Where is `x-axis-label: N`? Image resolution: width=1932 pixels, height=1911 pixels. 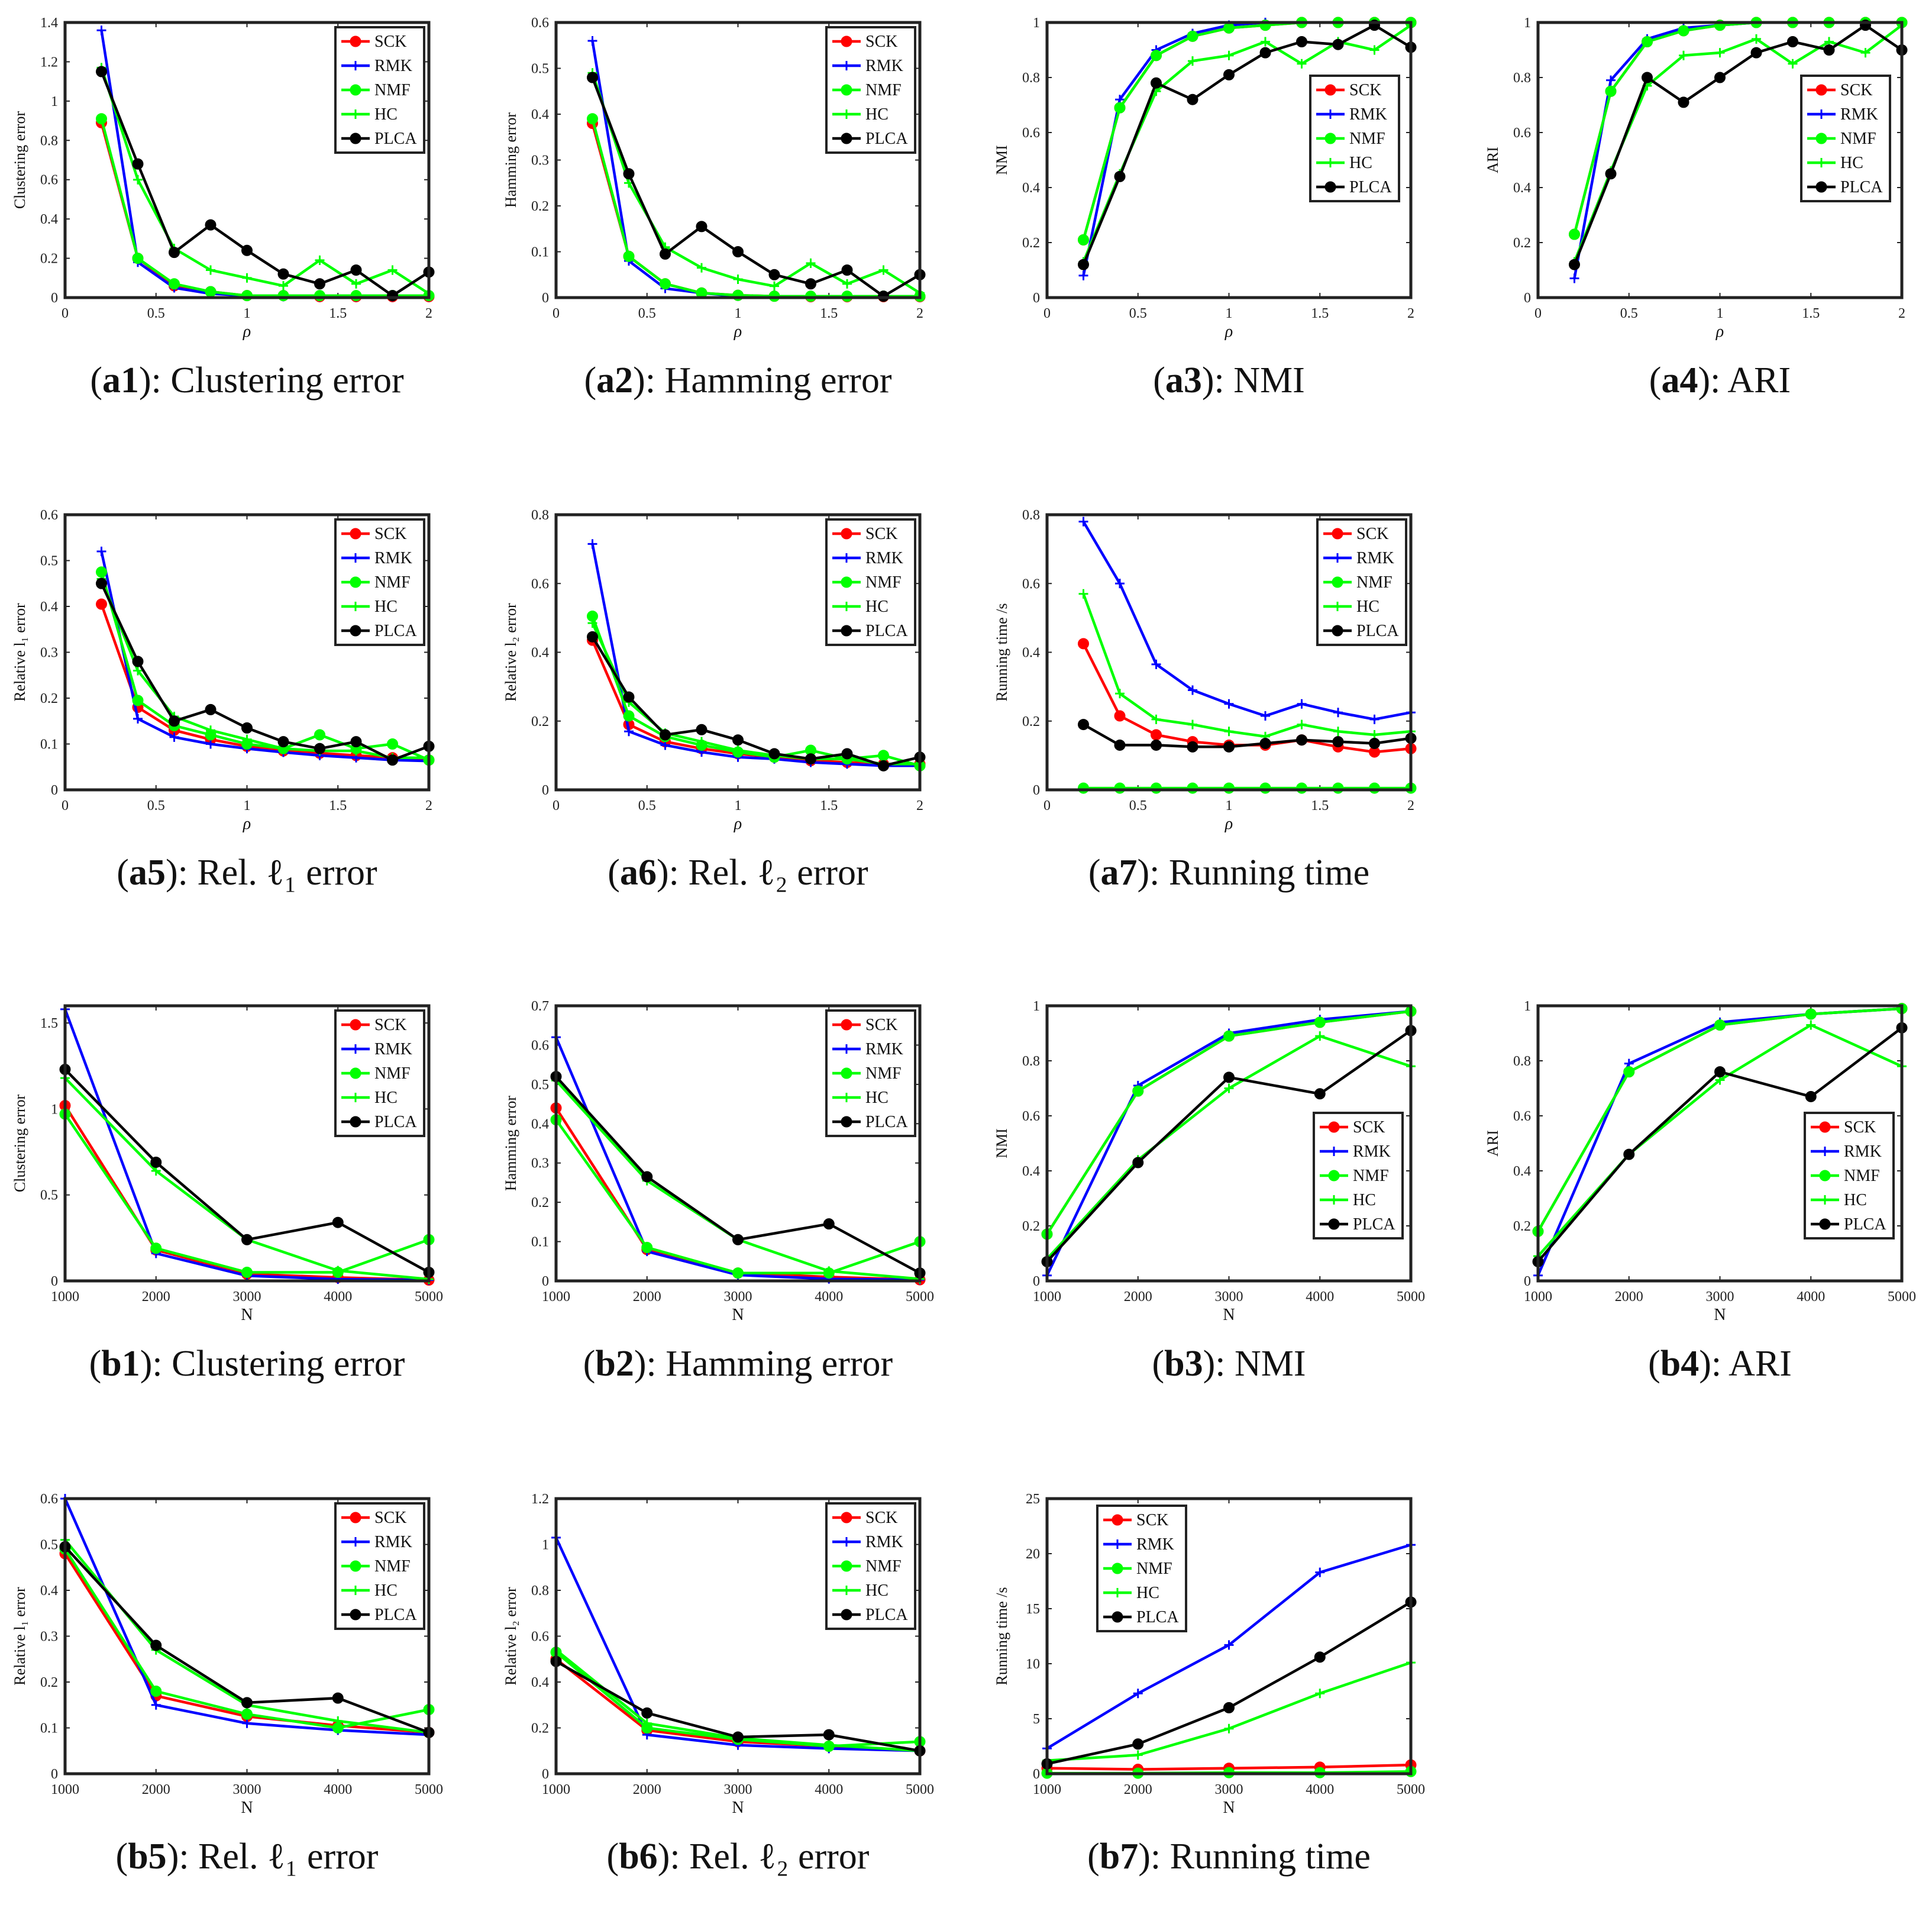 x-axis-label: N is located at coordinates (247, 1808).